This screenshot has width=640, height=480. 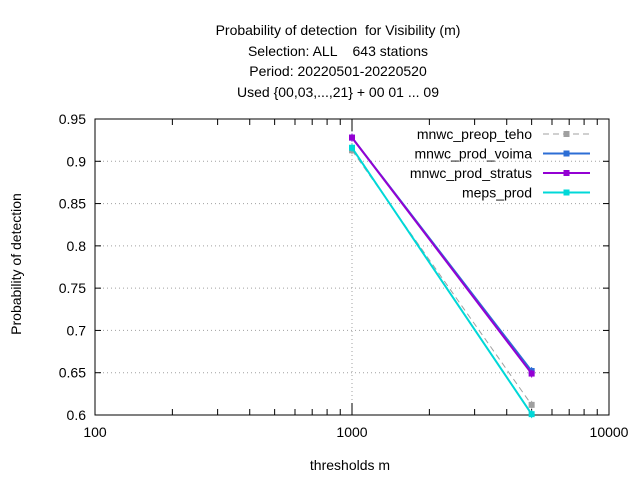 What do you see at coordinates (77, 330) in the screenshot?
I see `y-tick-label: 0.7` at bounding box center [77, 330].